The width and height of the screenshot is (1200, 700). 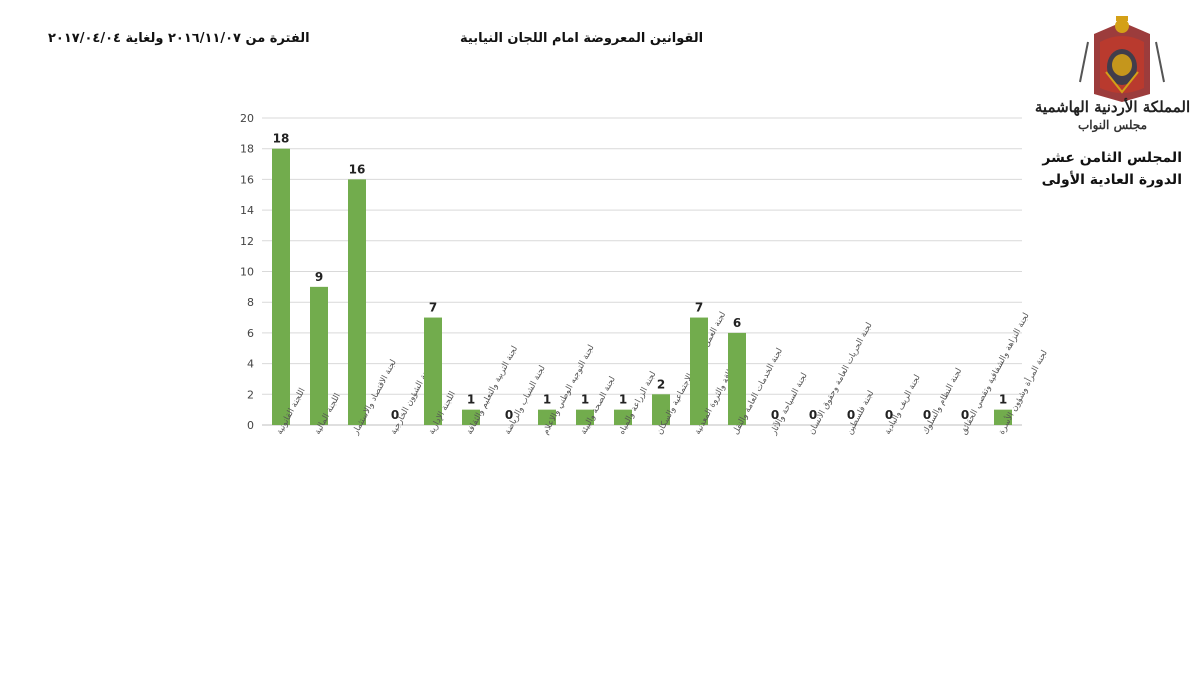 I want to click on y-tick-label: 10, so click(x=247, y=272).